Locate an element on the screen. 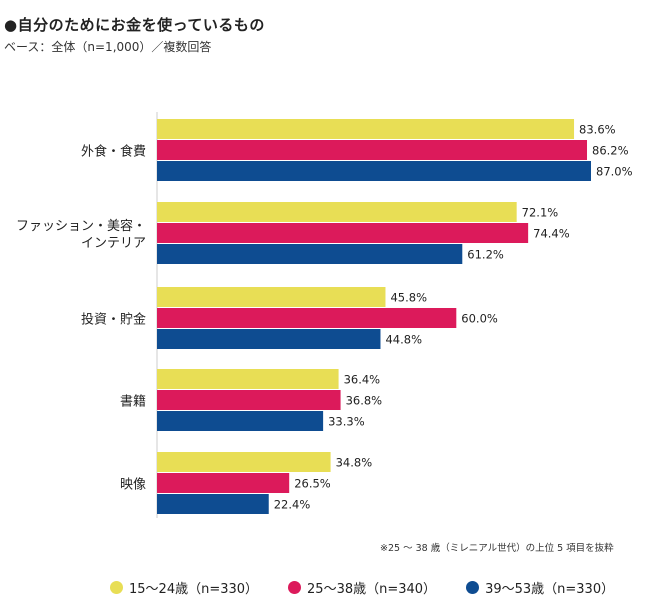  value-label-series-1-cat-1: 83.6% is located at coordinates (597, 130).